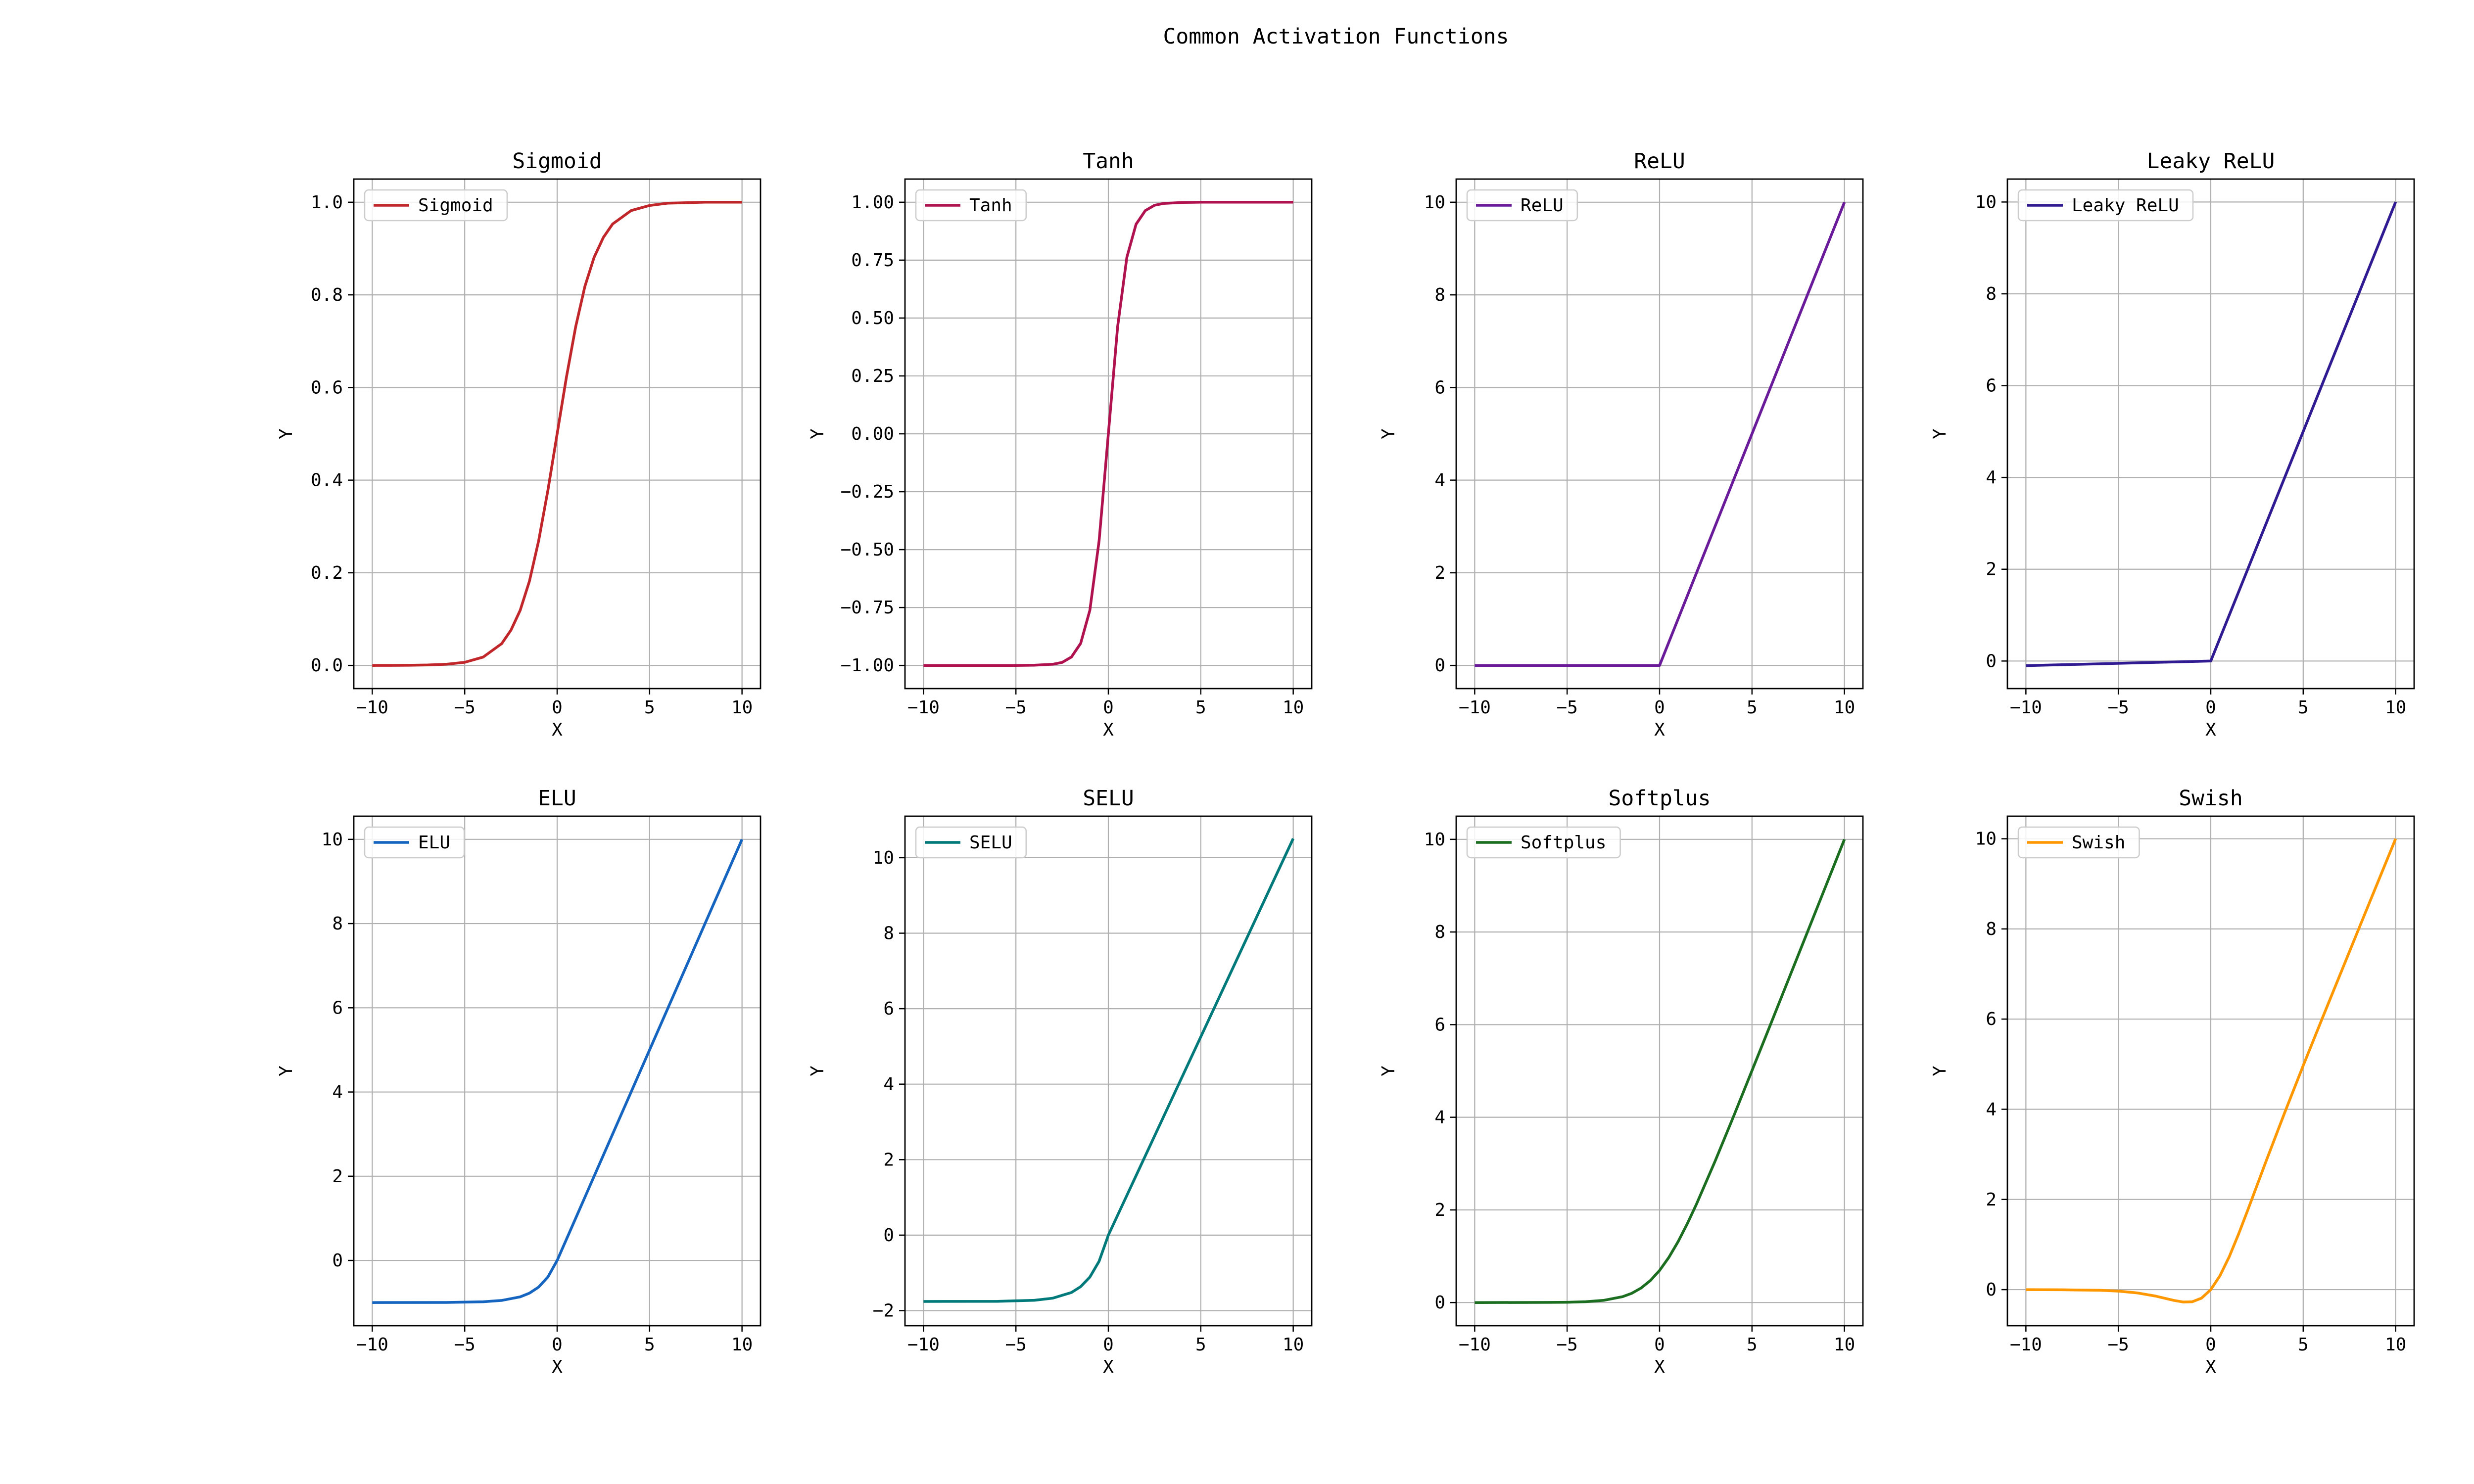  What do you see at coordinates (557, 798) in the screenshot?
I see `subplot-title: ELU` at bounding box center [557, 798].